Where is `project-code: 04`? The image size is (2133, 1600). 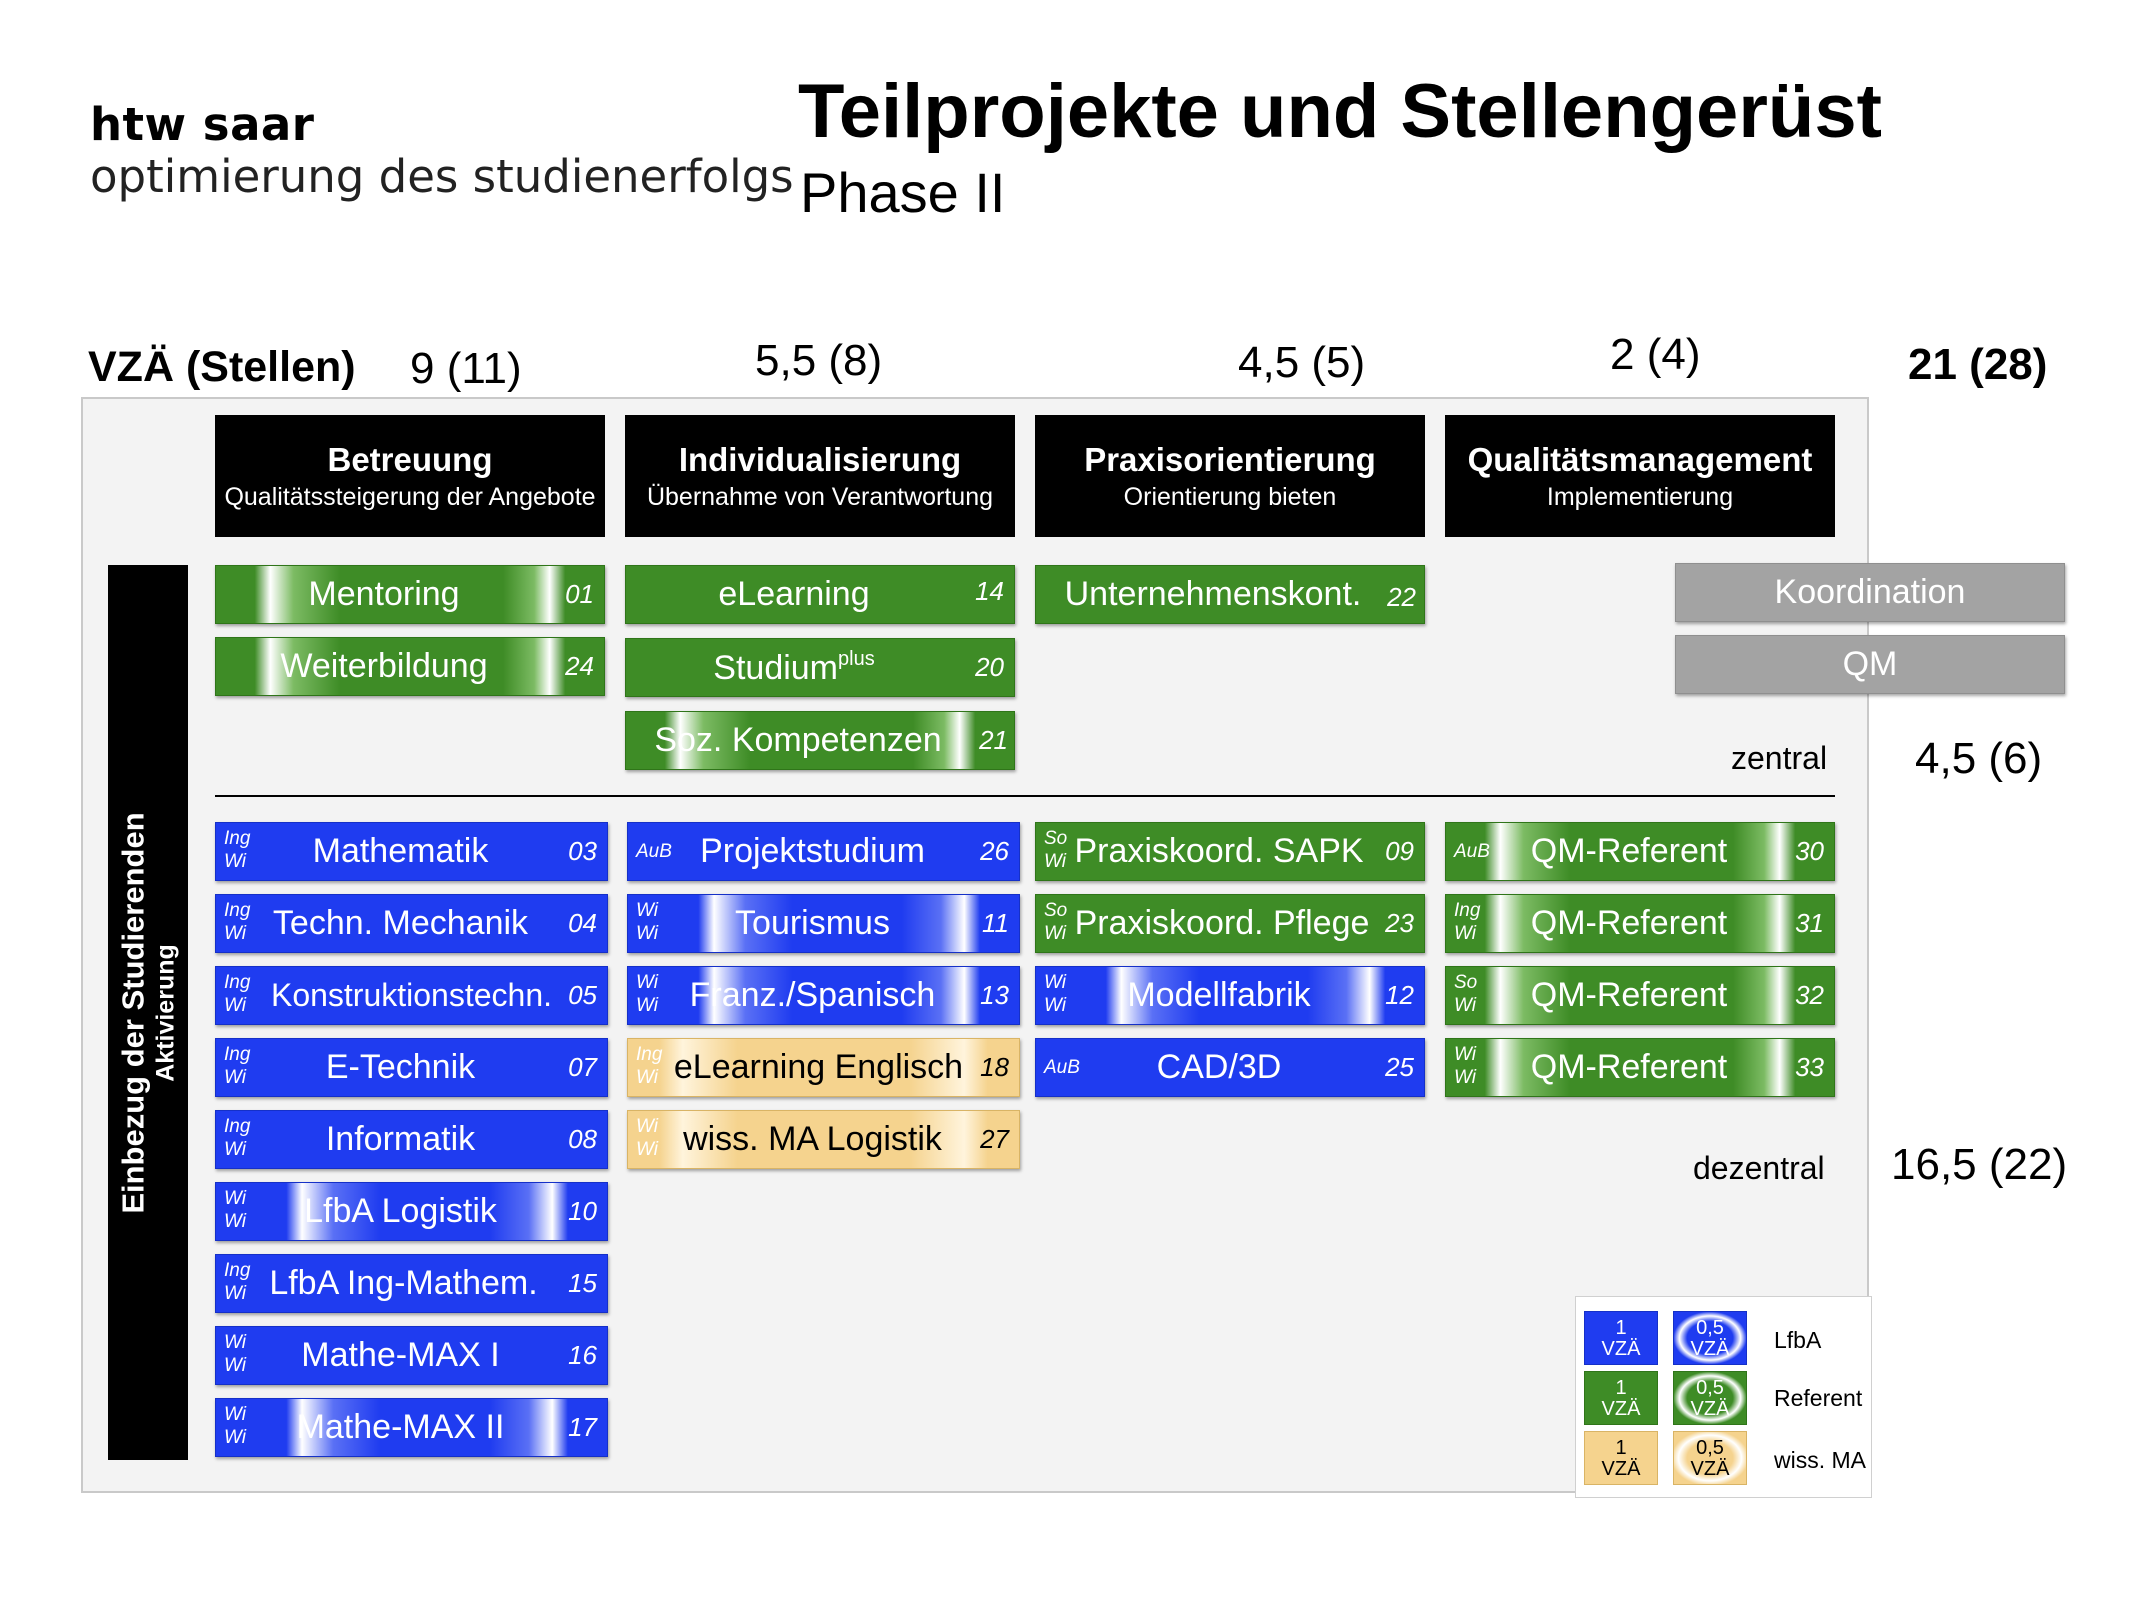 project-code: 04 is located at coordinates (582, 923).